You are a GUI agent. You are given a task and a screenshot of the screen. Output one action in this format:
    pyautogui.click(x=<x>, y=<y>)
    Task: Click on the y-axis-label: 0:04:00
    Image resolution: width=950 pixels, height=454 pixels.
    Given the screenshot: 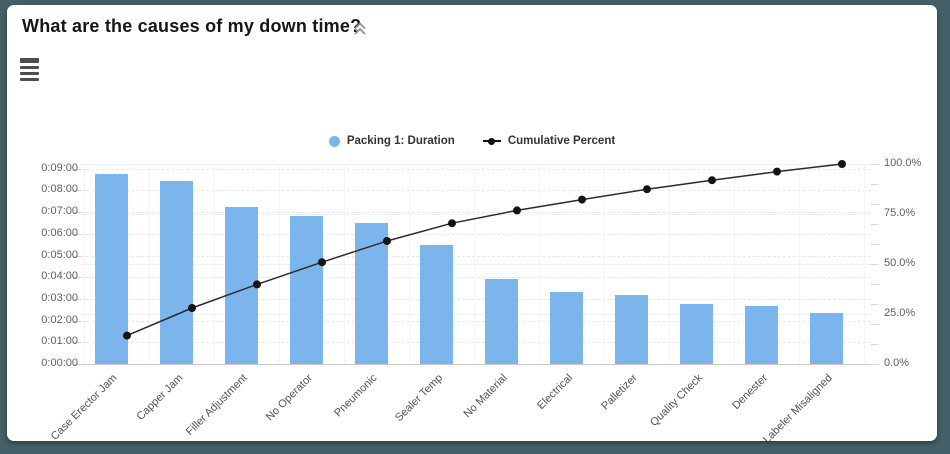 What is the action you would take?
    pyautogui.click(x=59, y=276)
    